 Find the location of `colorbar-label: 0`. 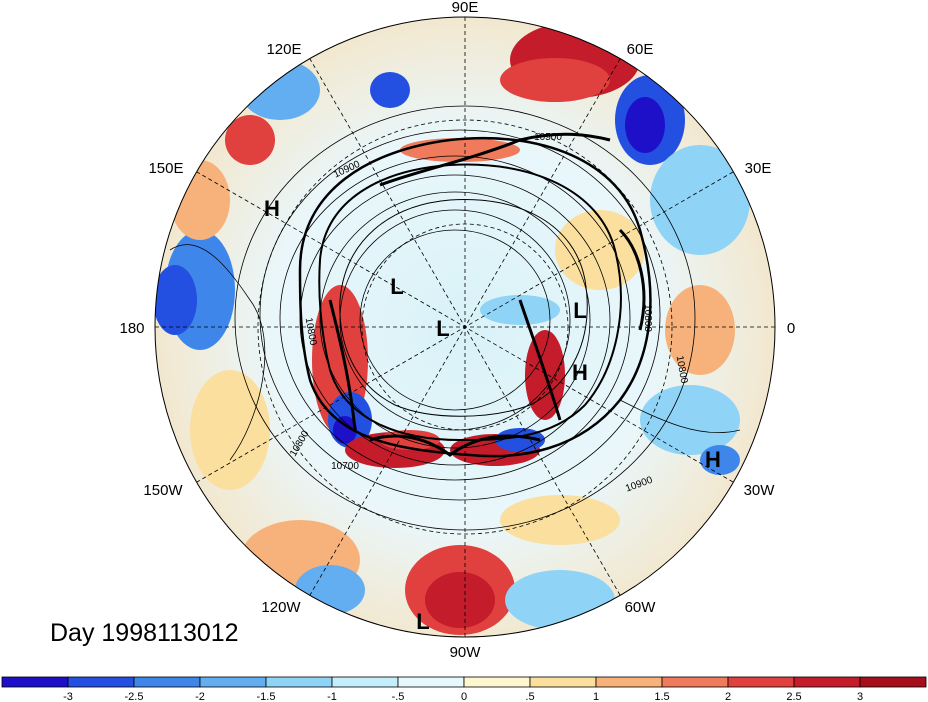

colorbar-label: 0 is located at coordinates (464, 696).